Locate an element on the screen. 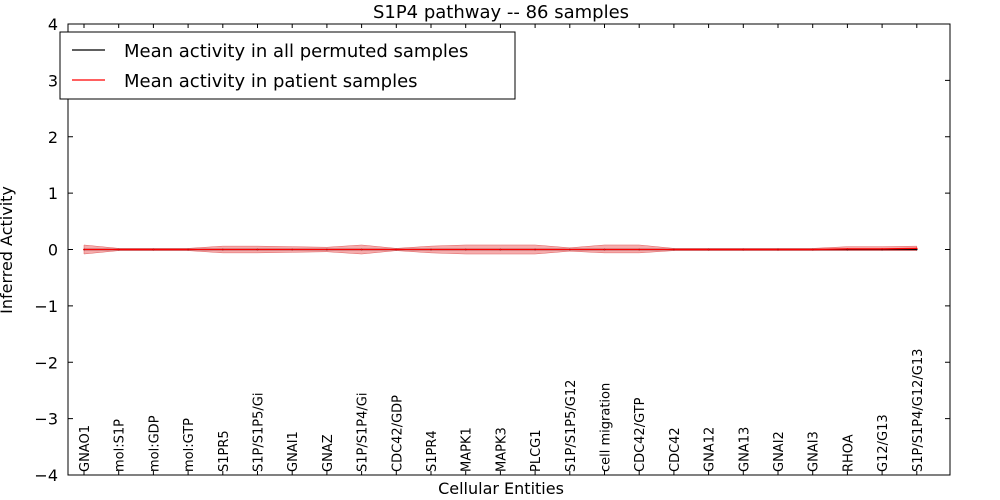 Image resolution: width=1000 pixels, height=500 pixels. x-axis-label: Cellular Entities is located at coordinates (501, 488).